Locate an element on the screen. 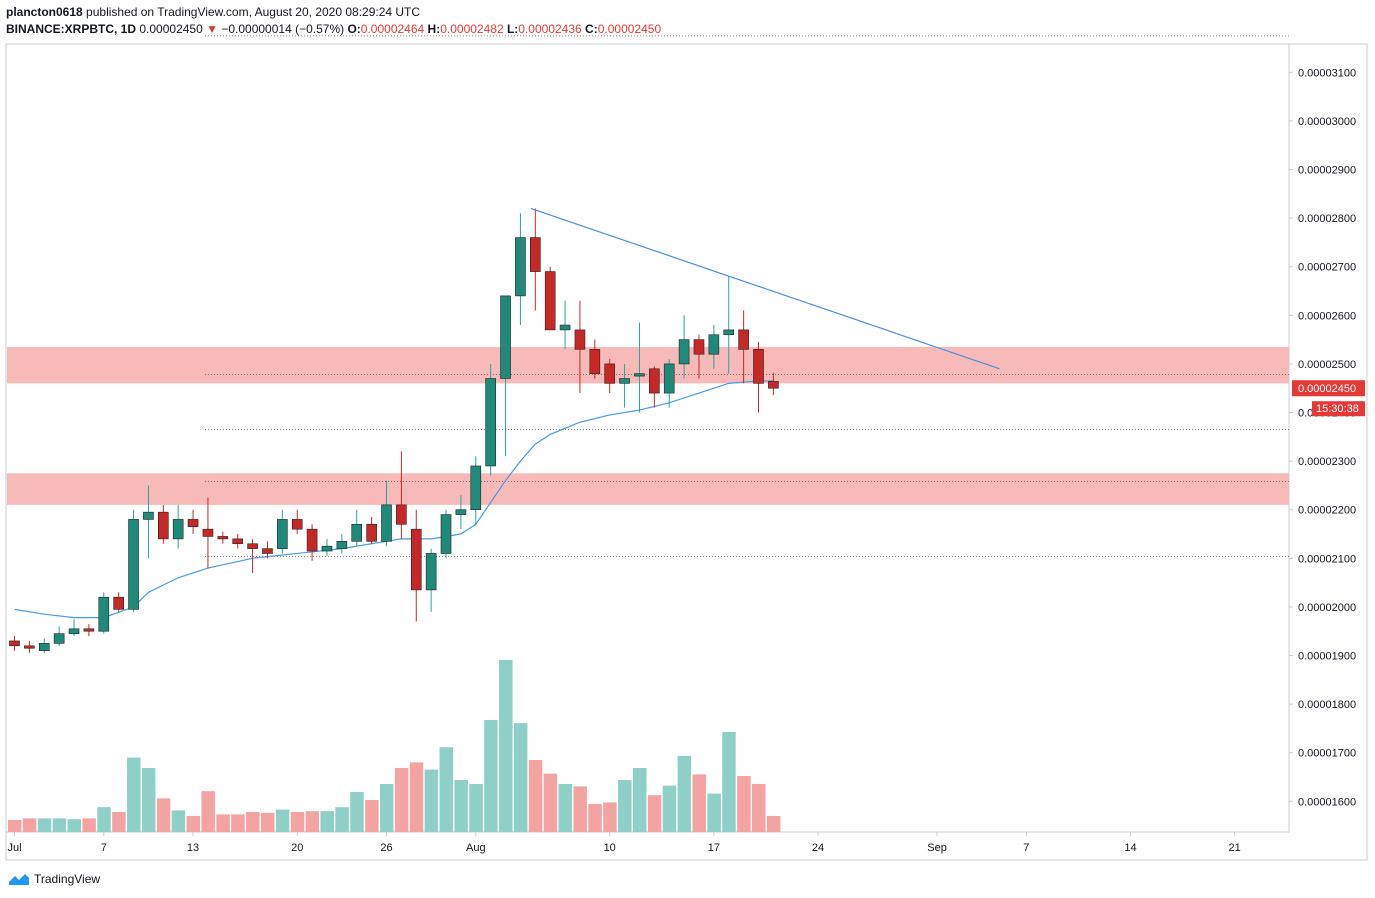 The image size is (1375, 898). high-label: H: is located at coordinates (434, 29).